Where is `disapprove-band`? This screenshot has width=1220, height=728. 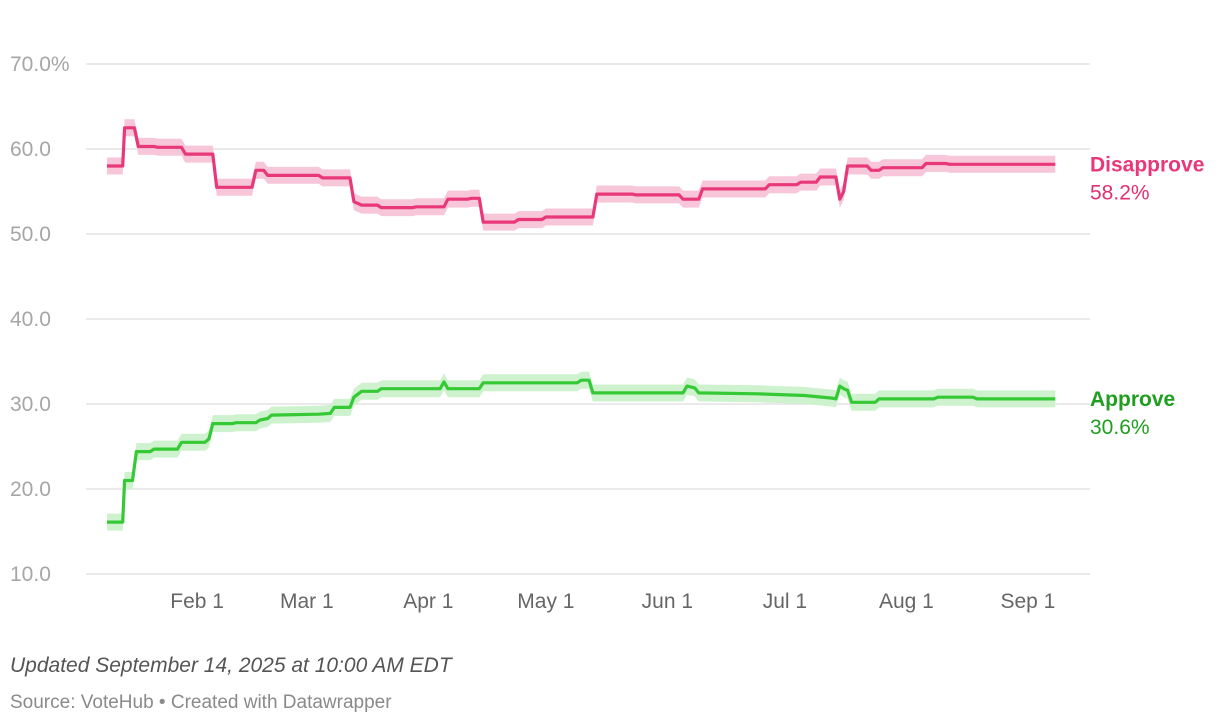 disapprove-band is located at coordinates (581, 175).